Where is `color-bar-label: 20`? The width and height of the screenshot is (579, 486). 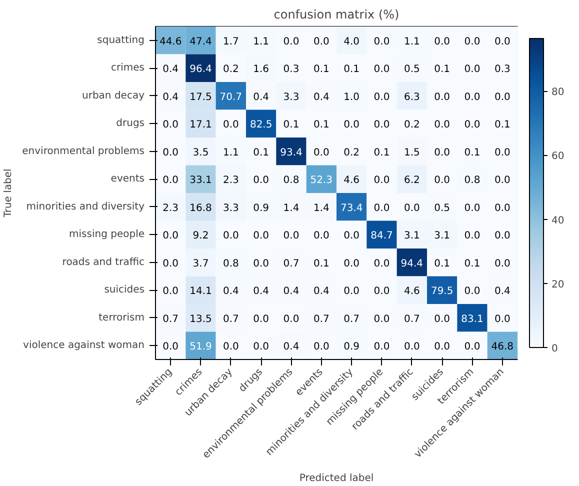
color-bar-label: 20 is located at coordinates (558, 284).